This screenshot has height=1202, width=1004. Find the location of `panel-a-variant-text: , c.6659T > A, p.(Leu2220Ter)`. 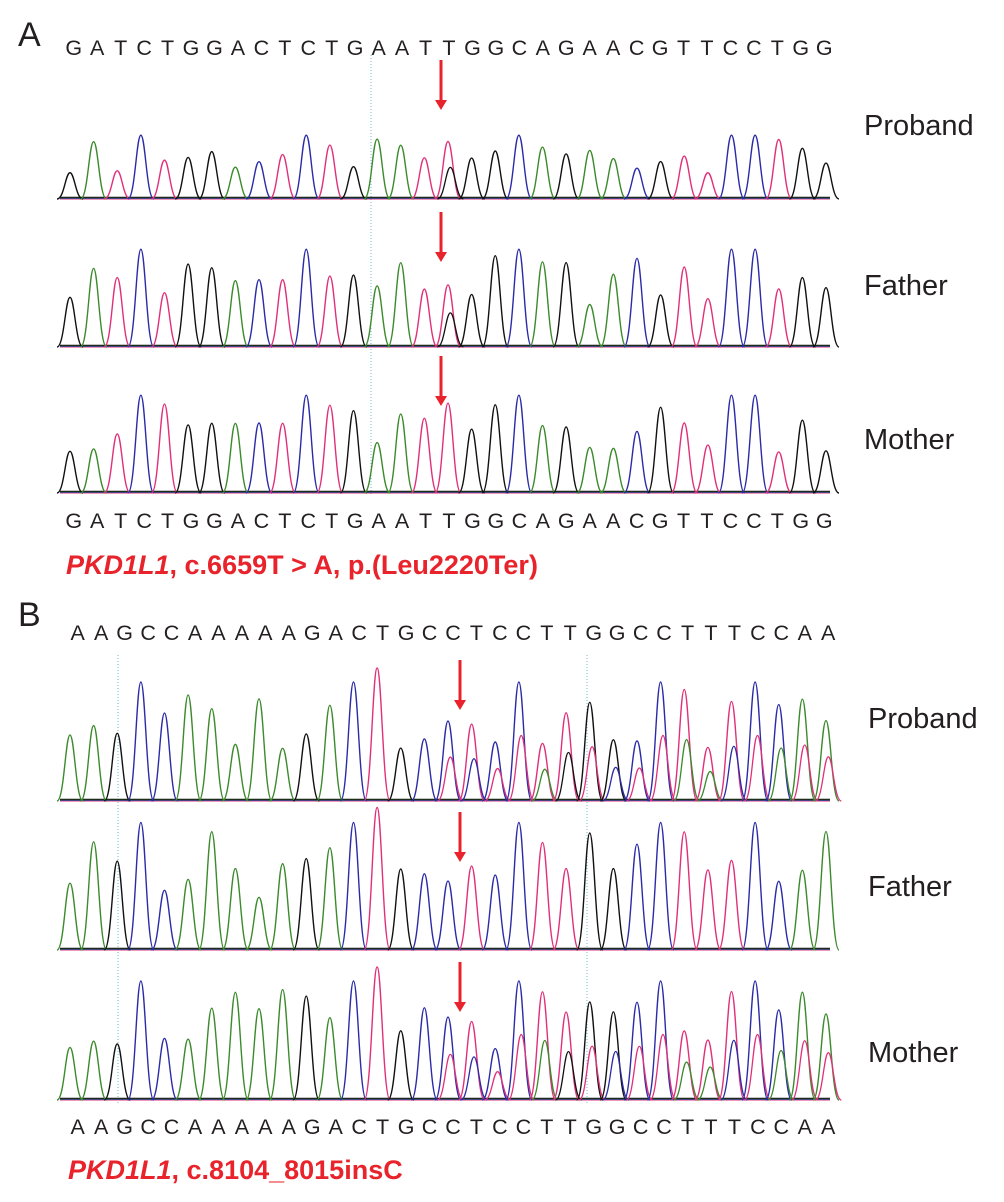

panel-a-variant-text: , c.6659T > A, p.(Leu2220Ter) is located at coordinates (353, 565).